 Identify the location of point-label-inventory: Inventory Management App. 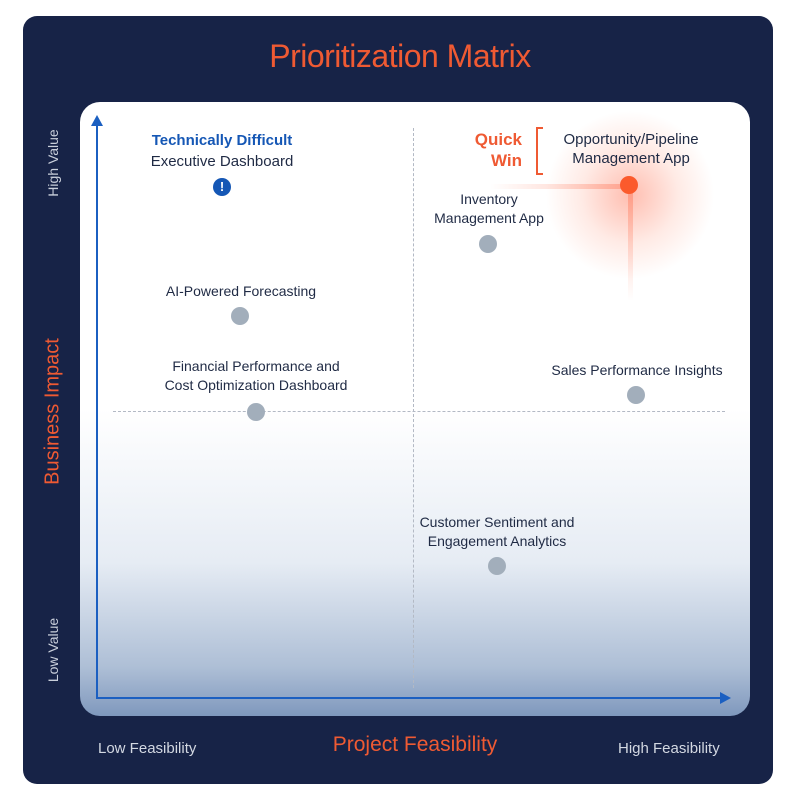
(489, 209).